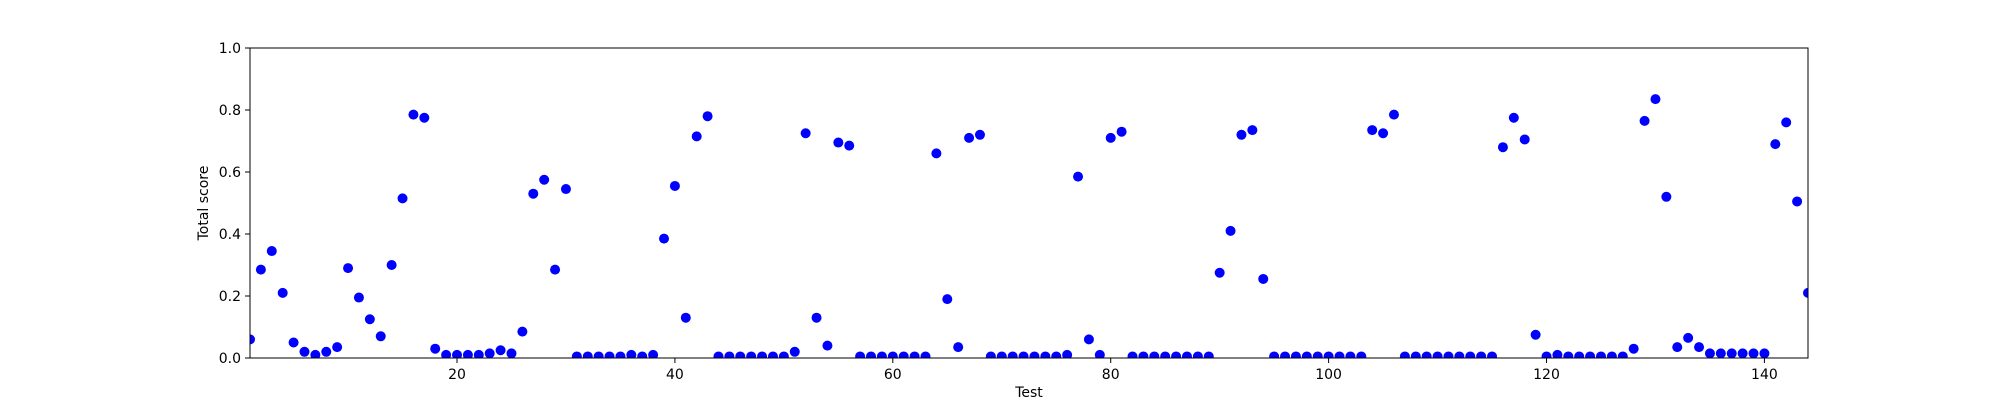  I want to click on x-tick-label: 120, so click(1546, 375).